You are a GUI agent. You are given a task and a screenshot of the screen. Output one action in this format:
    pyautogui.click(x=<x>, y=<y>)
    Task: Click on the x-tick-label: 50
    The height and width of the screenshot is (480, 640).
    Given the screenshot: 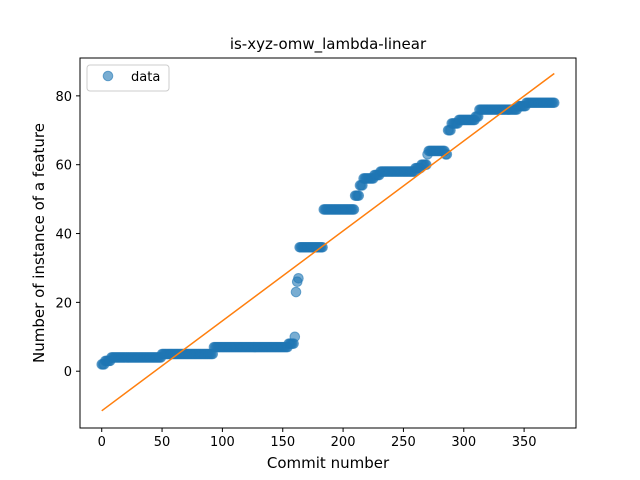 What is the action you would take?
    pyautogui.click(x=162, y=442)
    